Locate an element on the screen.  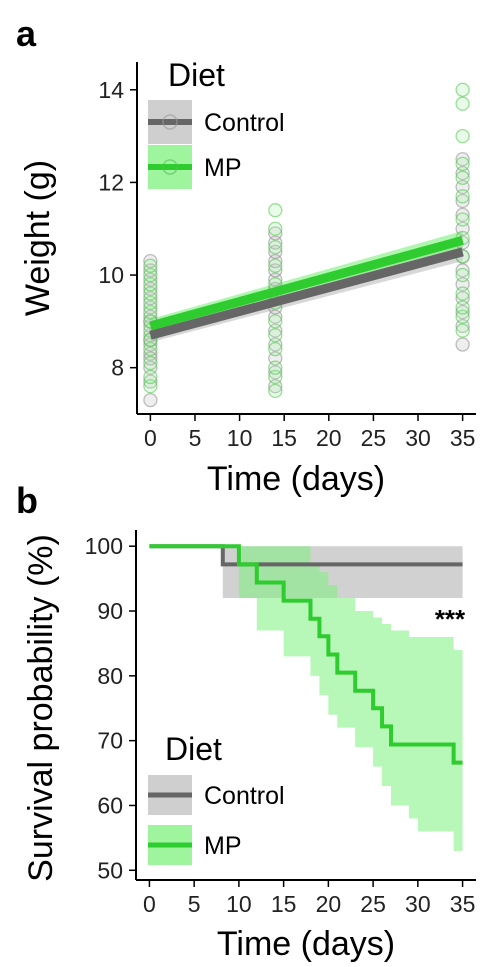
panel-b-x-label: Time (days) is located at coordinates (306, 944).